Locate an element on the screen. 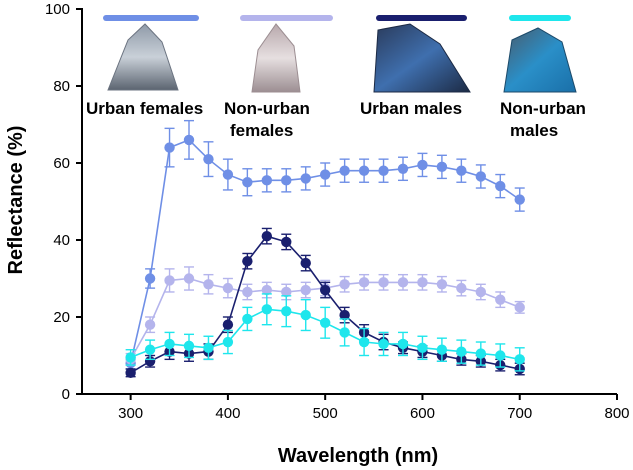 The width and height of the screenshot is (633, 470). y-tick-label: 100 is located at coordinates (57, 9).